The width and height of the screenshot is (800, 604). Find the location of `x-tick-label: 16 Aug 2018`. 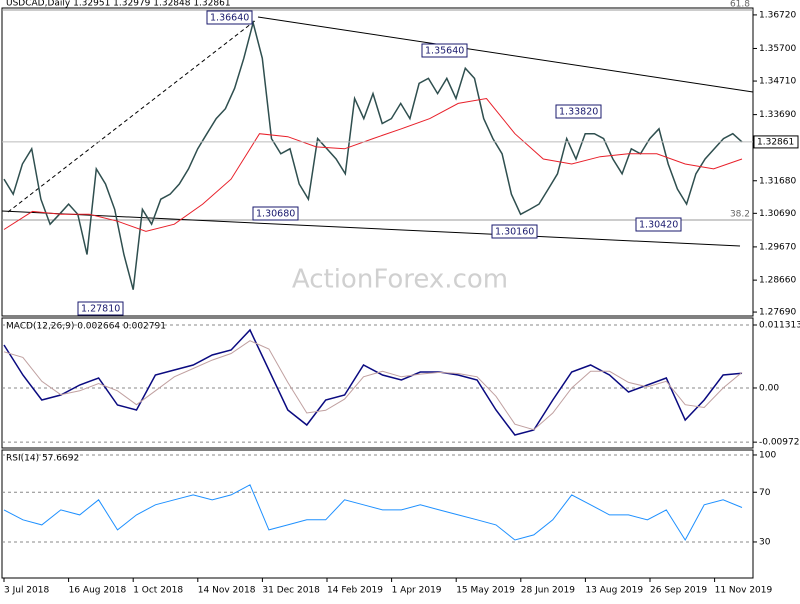

x-tick-label: 16 Aug 2018 is located at coordinates (98, 591).